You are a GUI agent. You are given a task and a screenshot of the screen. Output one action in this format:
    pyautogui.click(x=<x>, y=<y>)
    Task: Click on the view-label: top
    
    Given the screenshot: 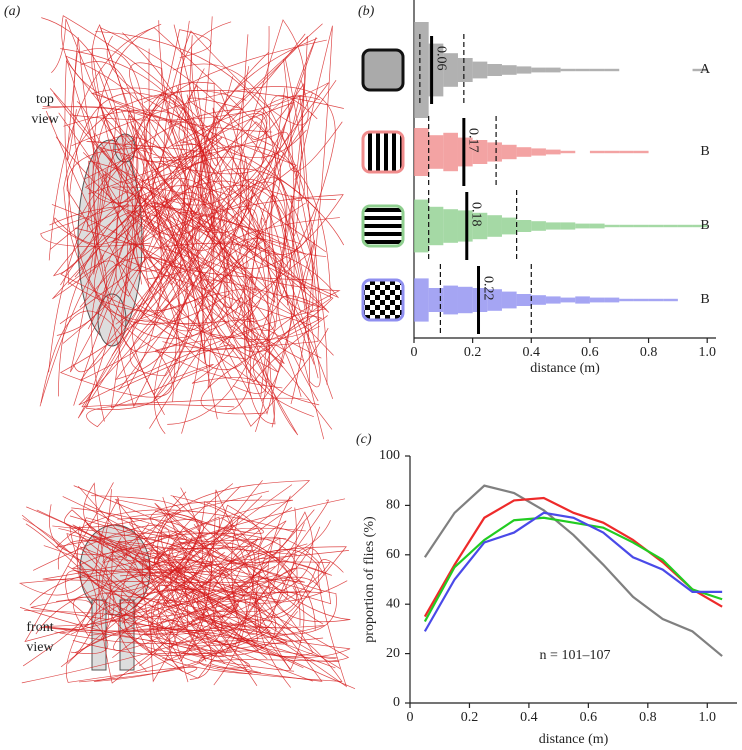 What is the action you would take?
    pyautogui.click(x=45, y=99)
    